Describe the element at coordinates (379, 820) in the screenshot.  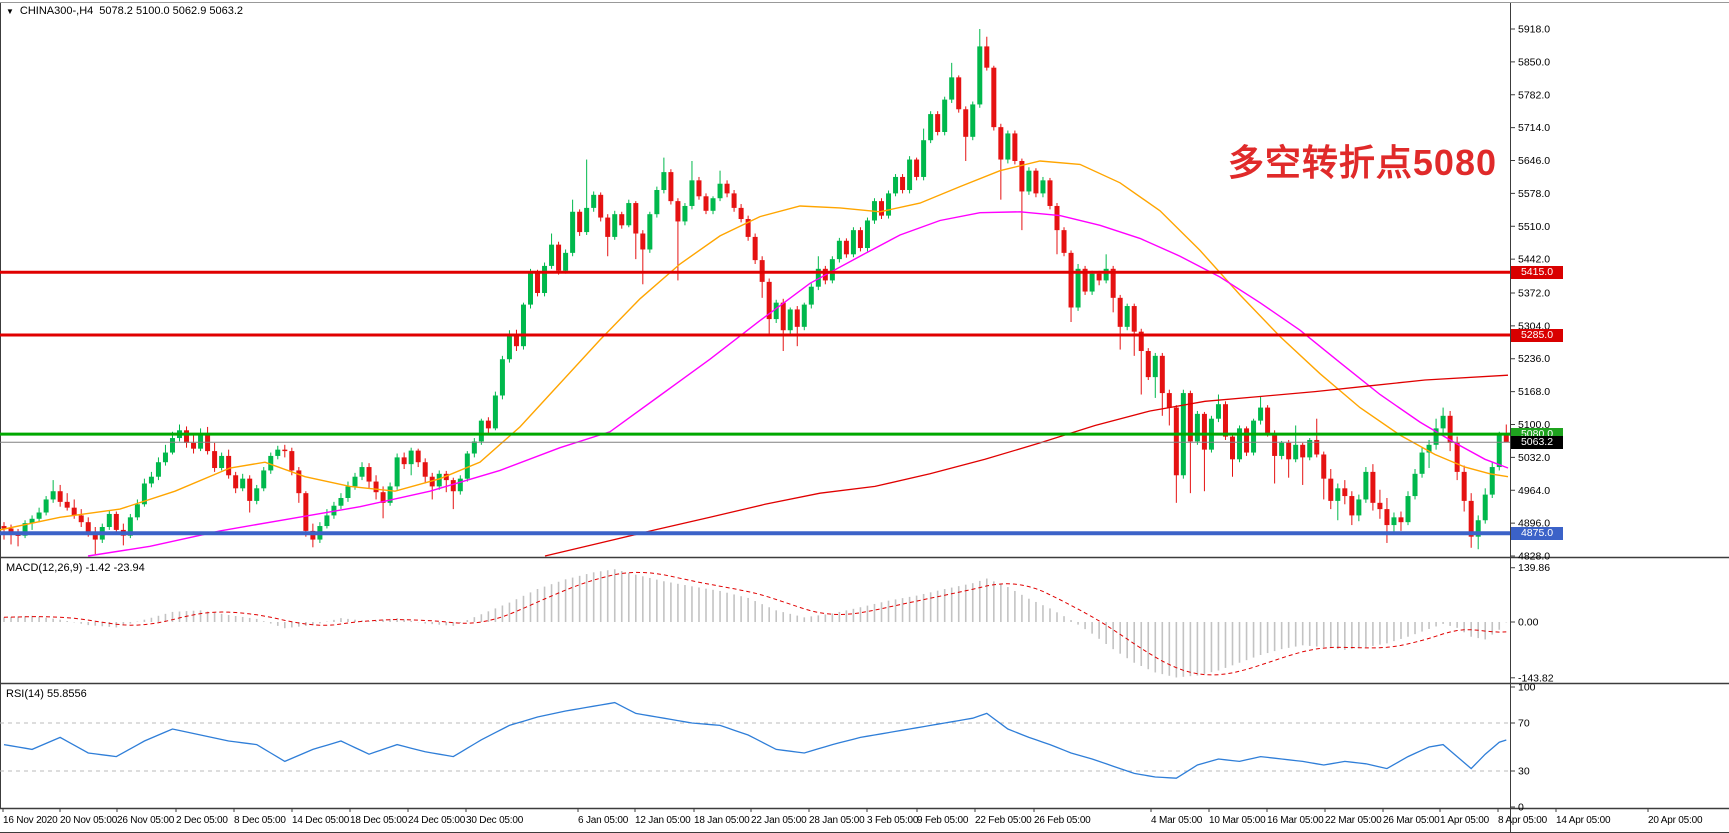
I see `svg-text: 18 Dec 05:00` at that location.